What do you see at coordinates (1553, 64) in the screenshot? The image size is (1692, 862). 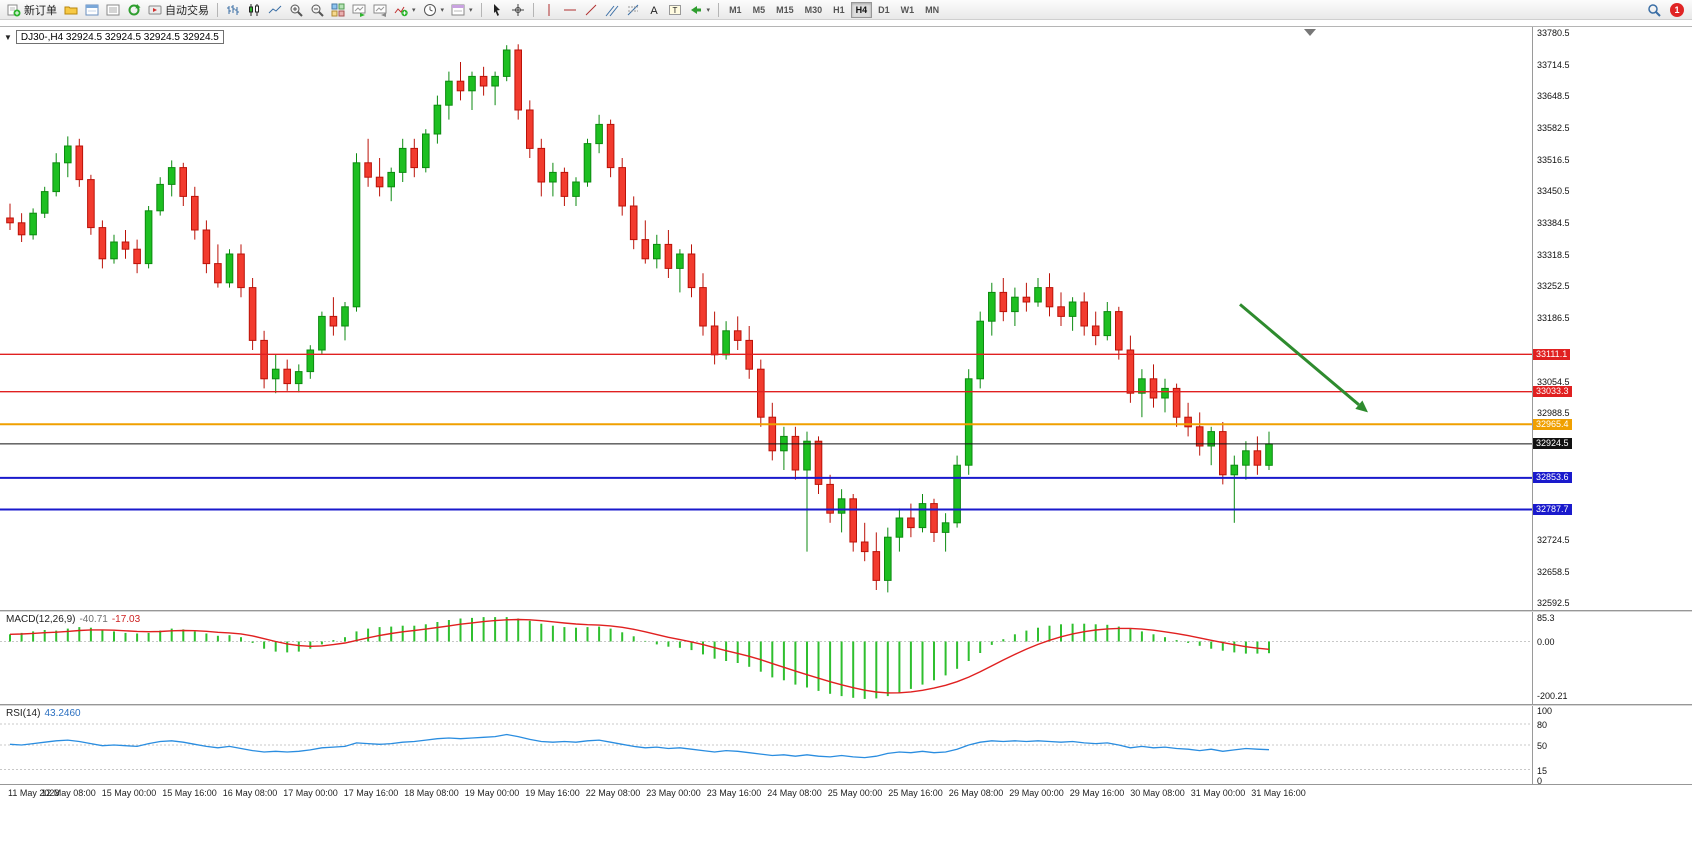 I see `price-tick: 33714.5` at bounding box center [1553, 64].